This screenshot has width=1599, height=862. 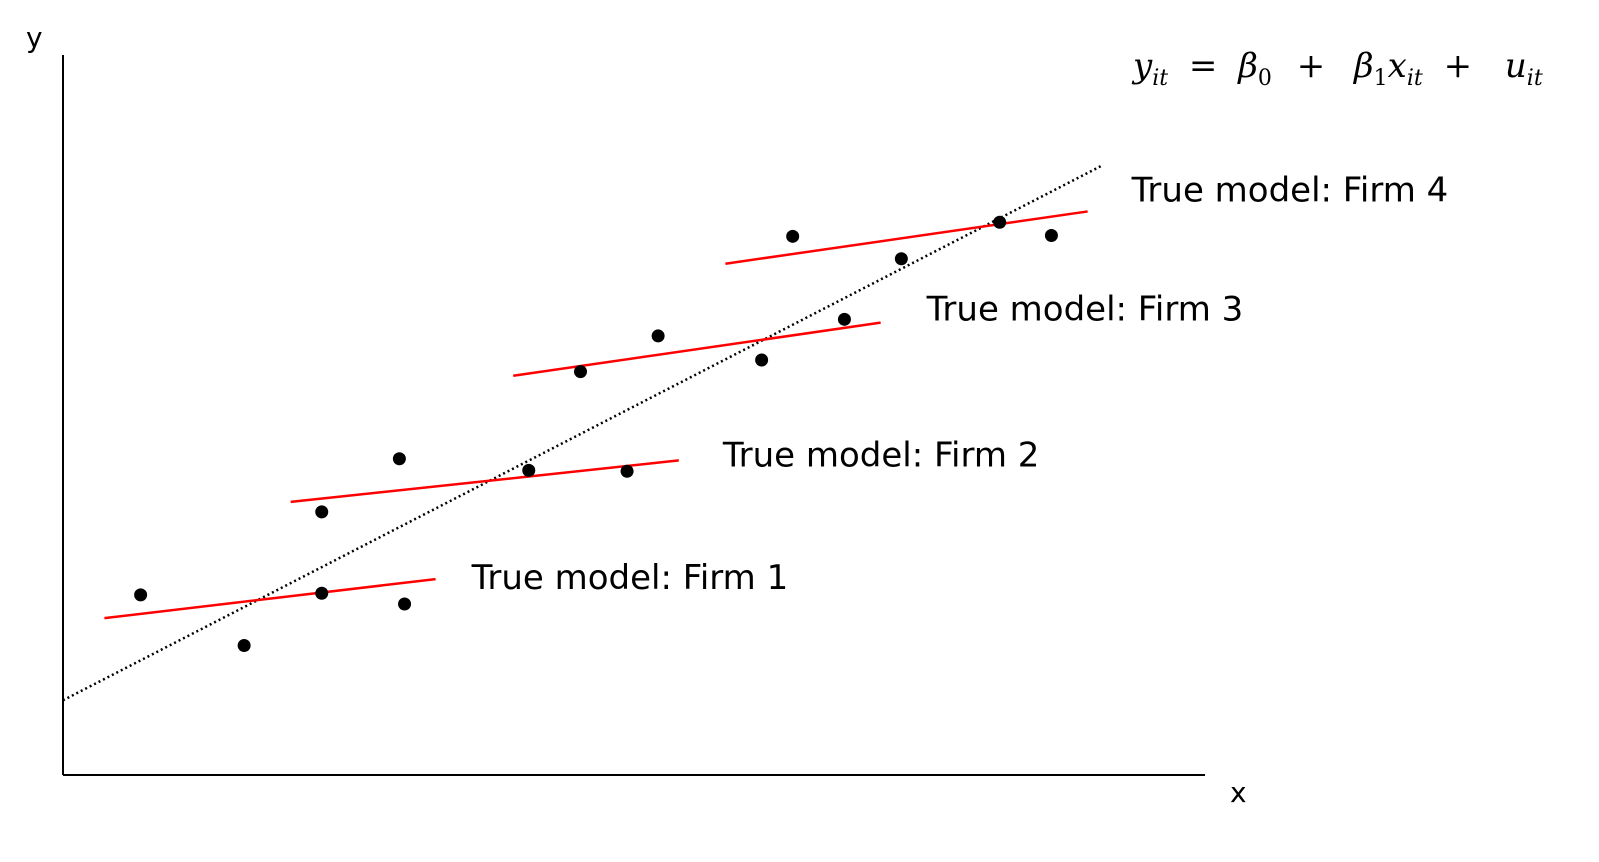 I want to click on firm-3-true-model-line, so click(x=697, y=349).